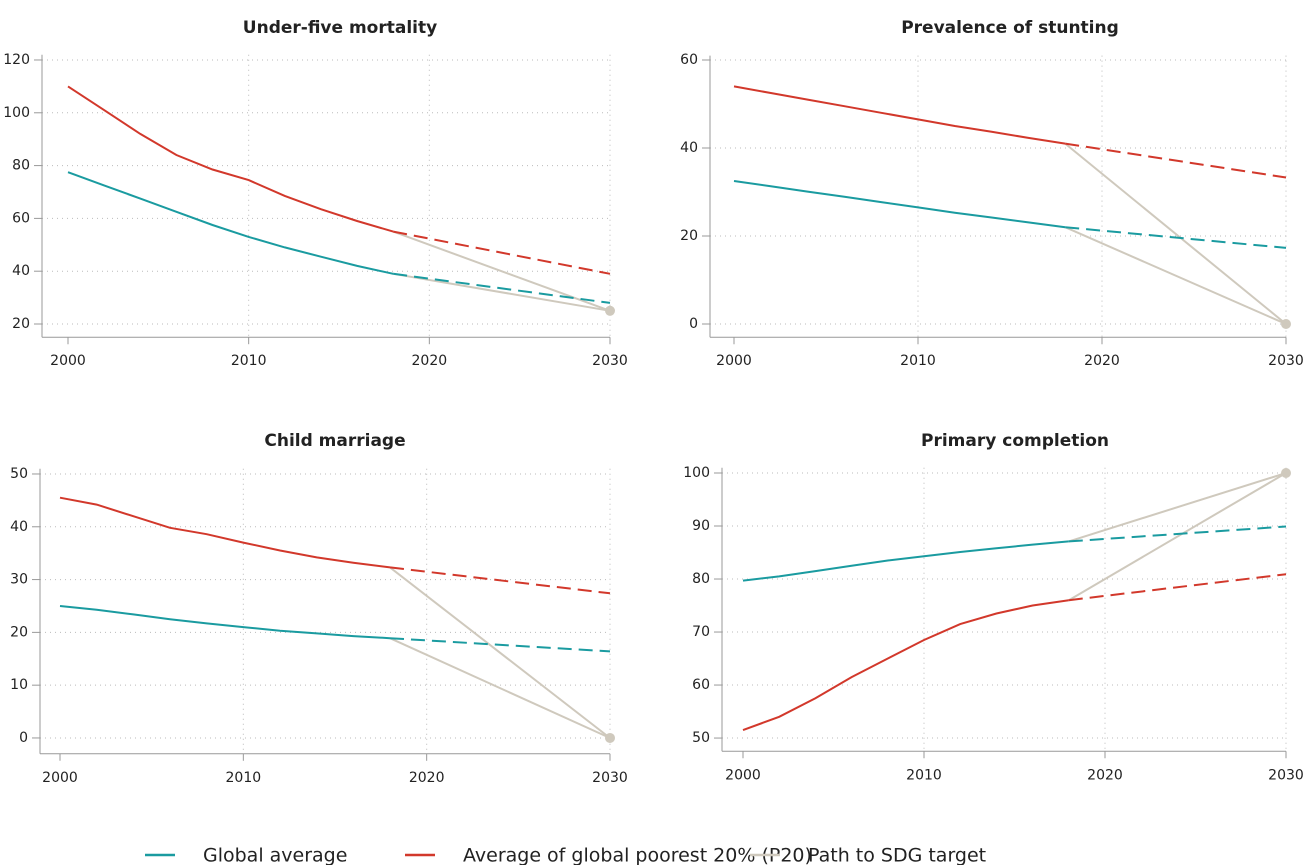  I want to click on legend-label: Global average, so click(275, 855).